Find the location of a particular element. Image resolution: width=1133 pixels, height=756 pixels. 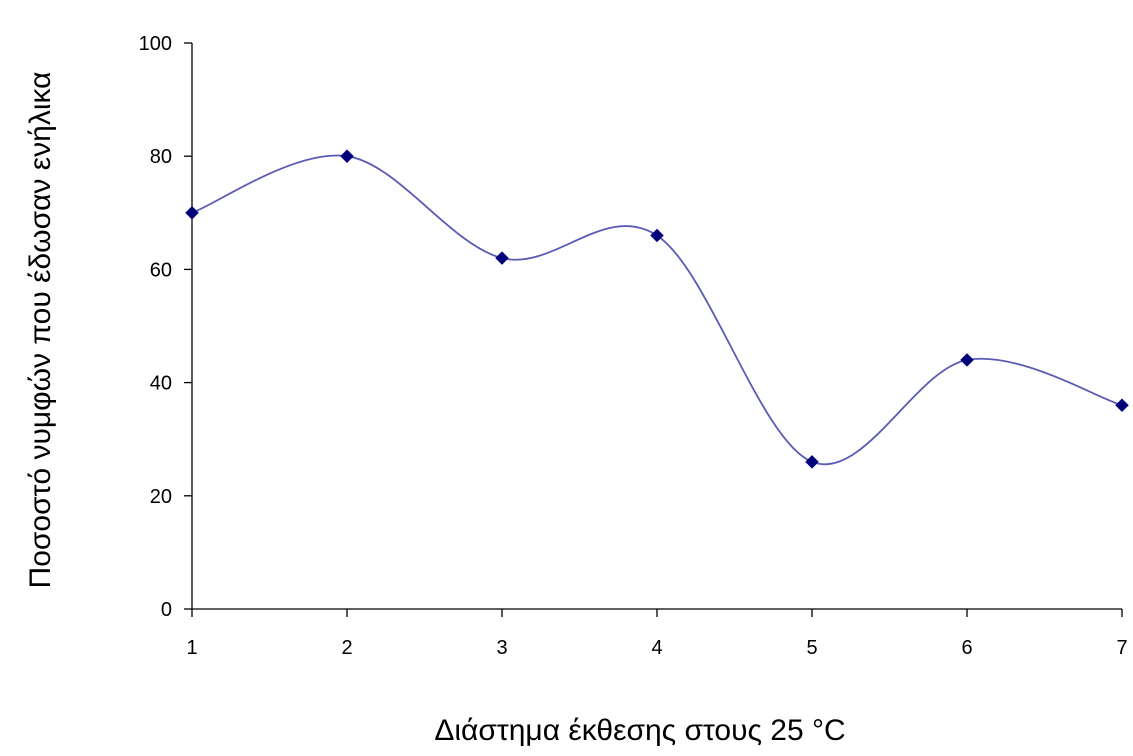

x-tick-label: 3 is located at coordinates (501, 648).